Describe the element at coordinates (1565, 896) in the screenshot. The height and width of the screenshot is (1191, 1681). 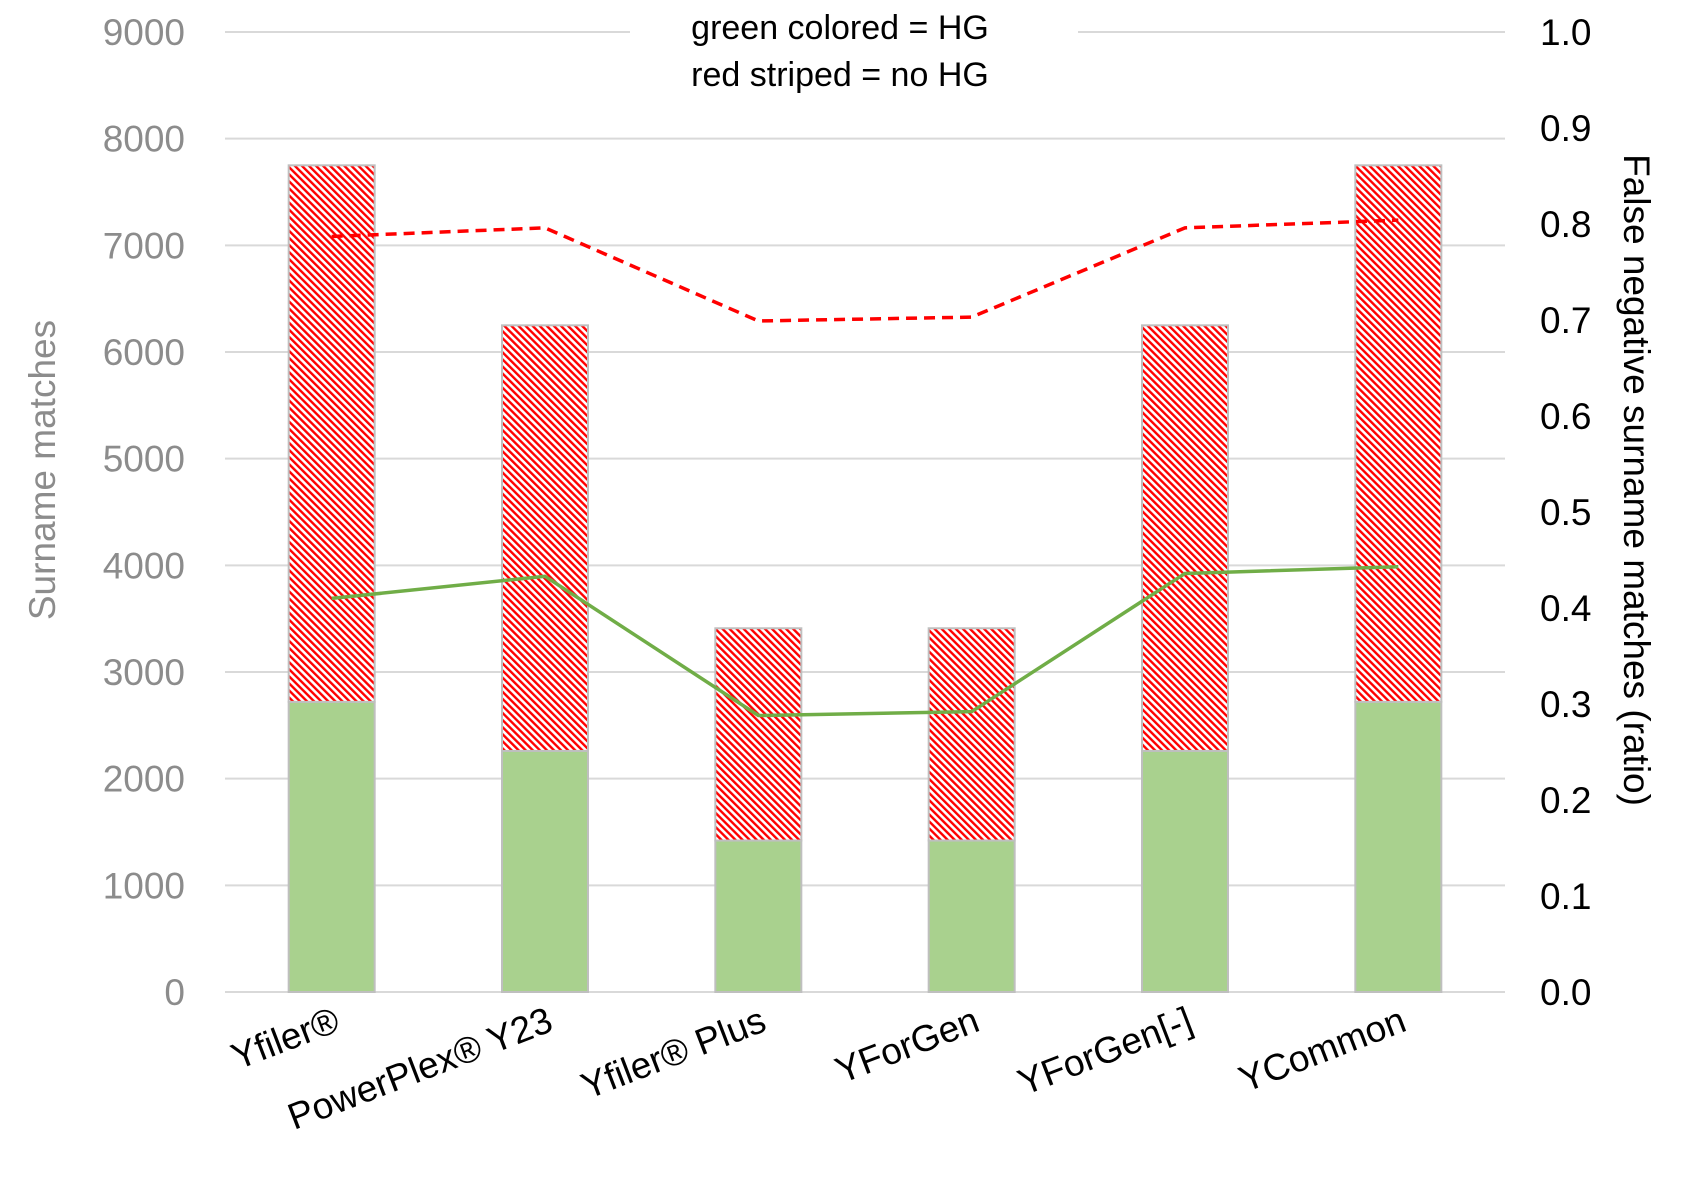
I see `right-tick-label: 0.1` at that location.